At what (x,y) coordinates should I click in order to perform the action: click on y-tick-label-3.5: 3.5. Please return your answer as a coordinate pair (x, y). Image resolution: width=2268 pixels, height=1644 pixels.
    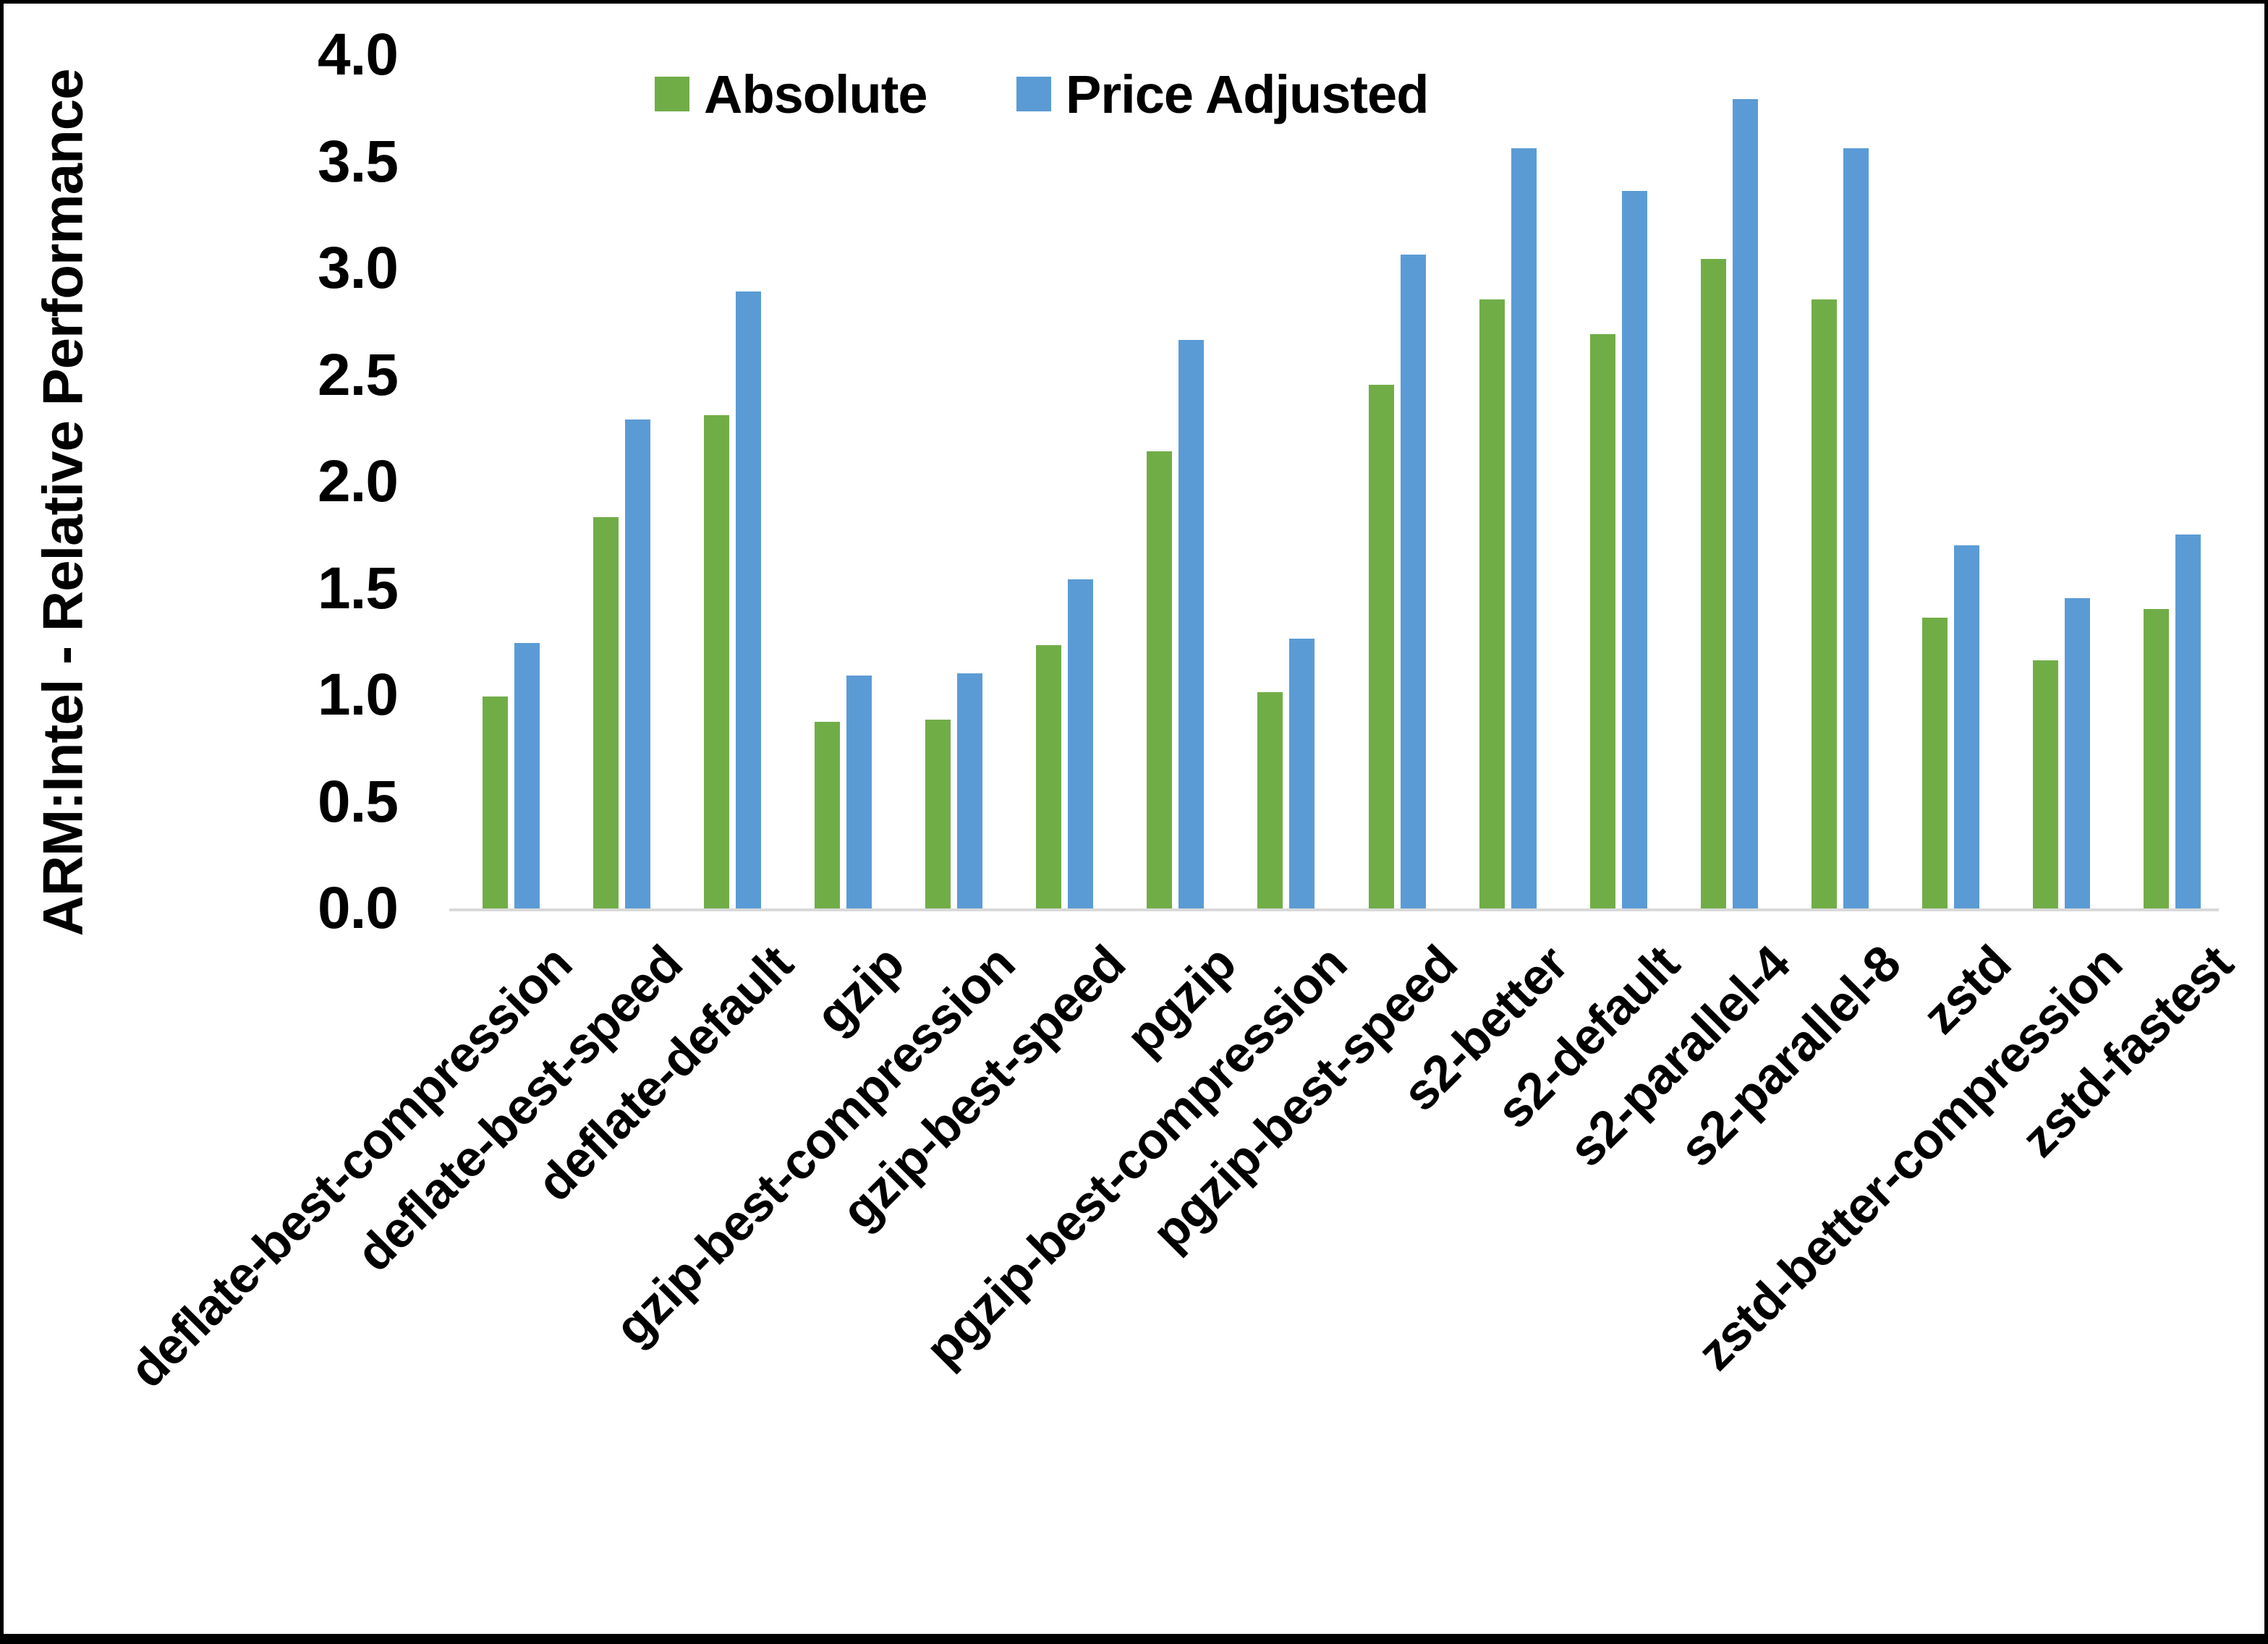
    Looking at the image, I should click on (358, 161).